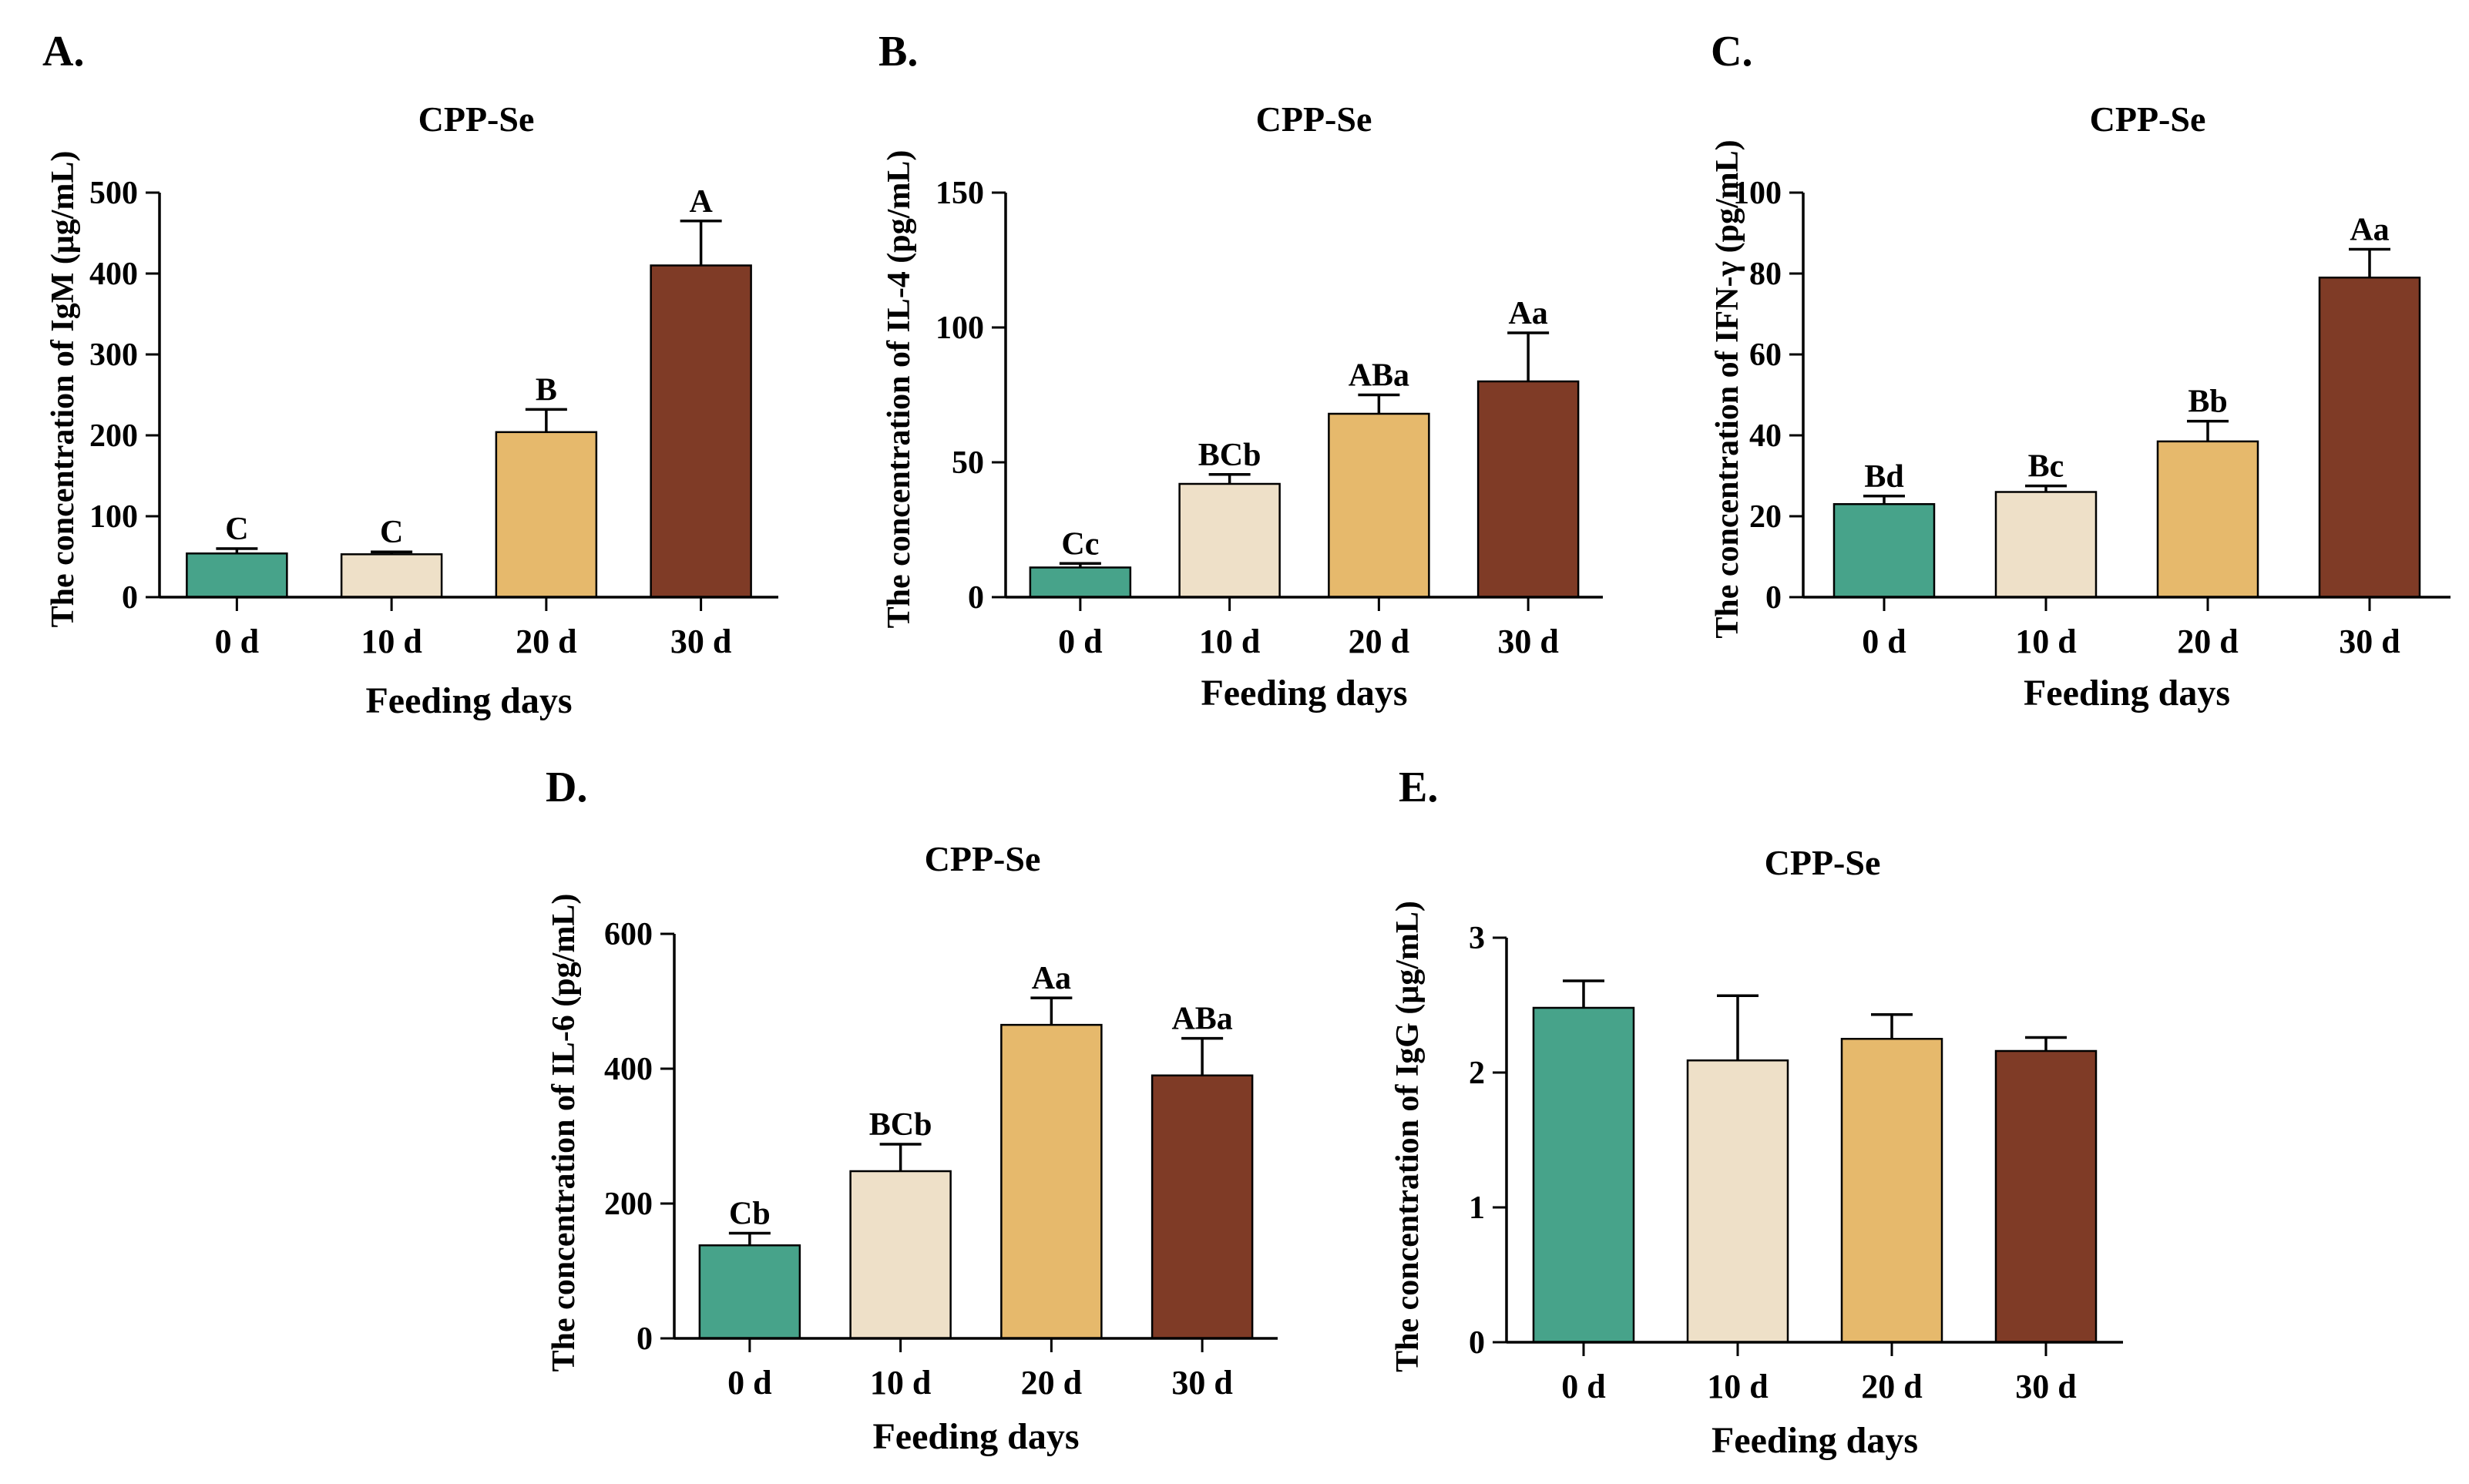  What do you see at coordinates (566, 787) in the screenshot?
I see `panel-label: D.` at bounding box center [566, 787].